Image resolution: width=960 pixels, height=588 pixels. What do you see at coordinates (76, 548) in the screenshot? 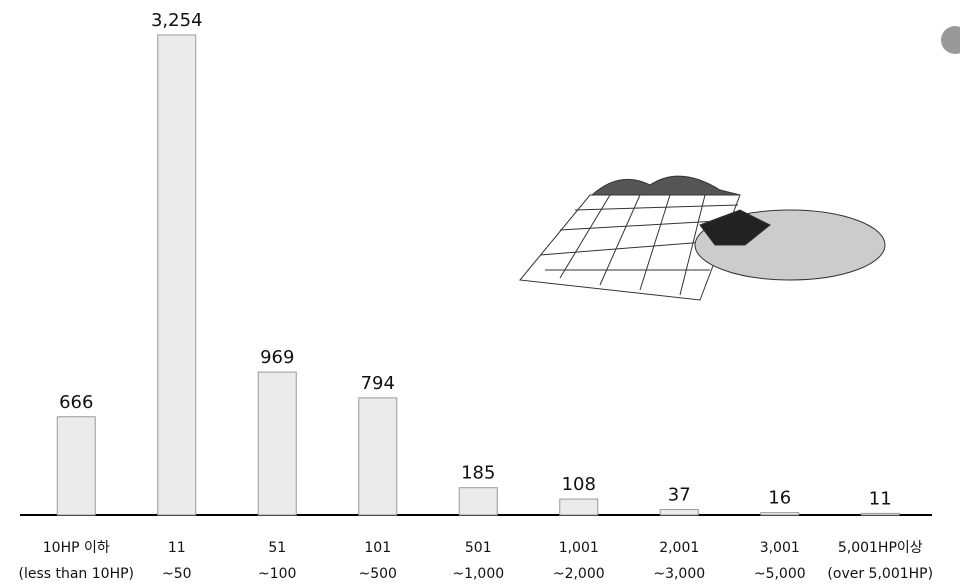
I see `x-tick-label: 10HP 이하` at bounding box center [76, 548].